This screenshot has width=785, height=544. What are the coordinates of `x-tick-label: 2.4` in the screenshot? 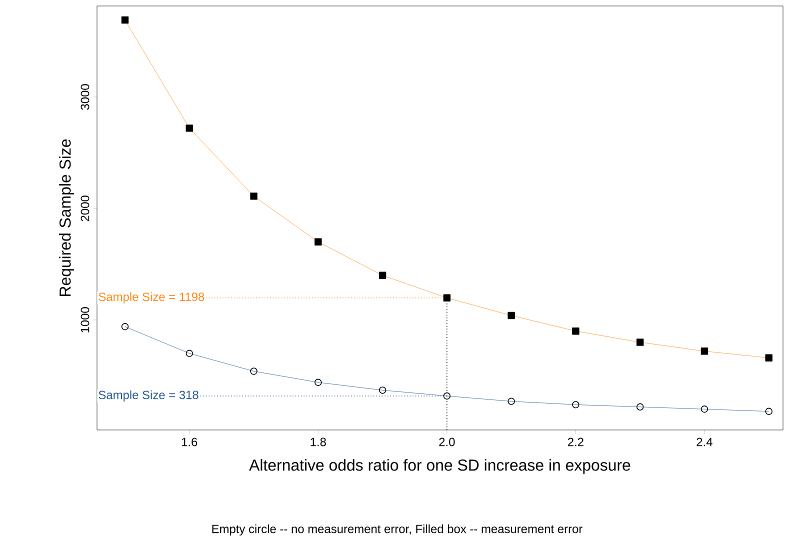 It's located at (704, 442).